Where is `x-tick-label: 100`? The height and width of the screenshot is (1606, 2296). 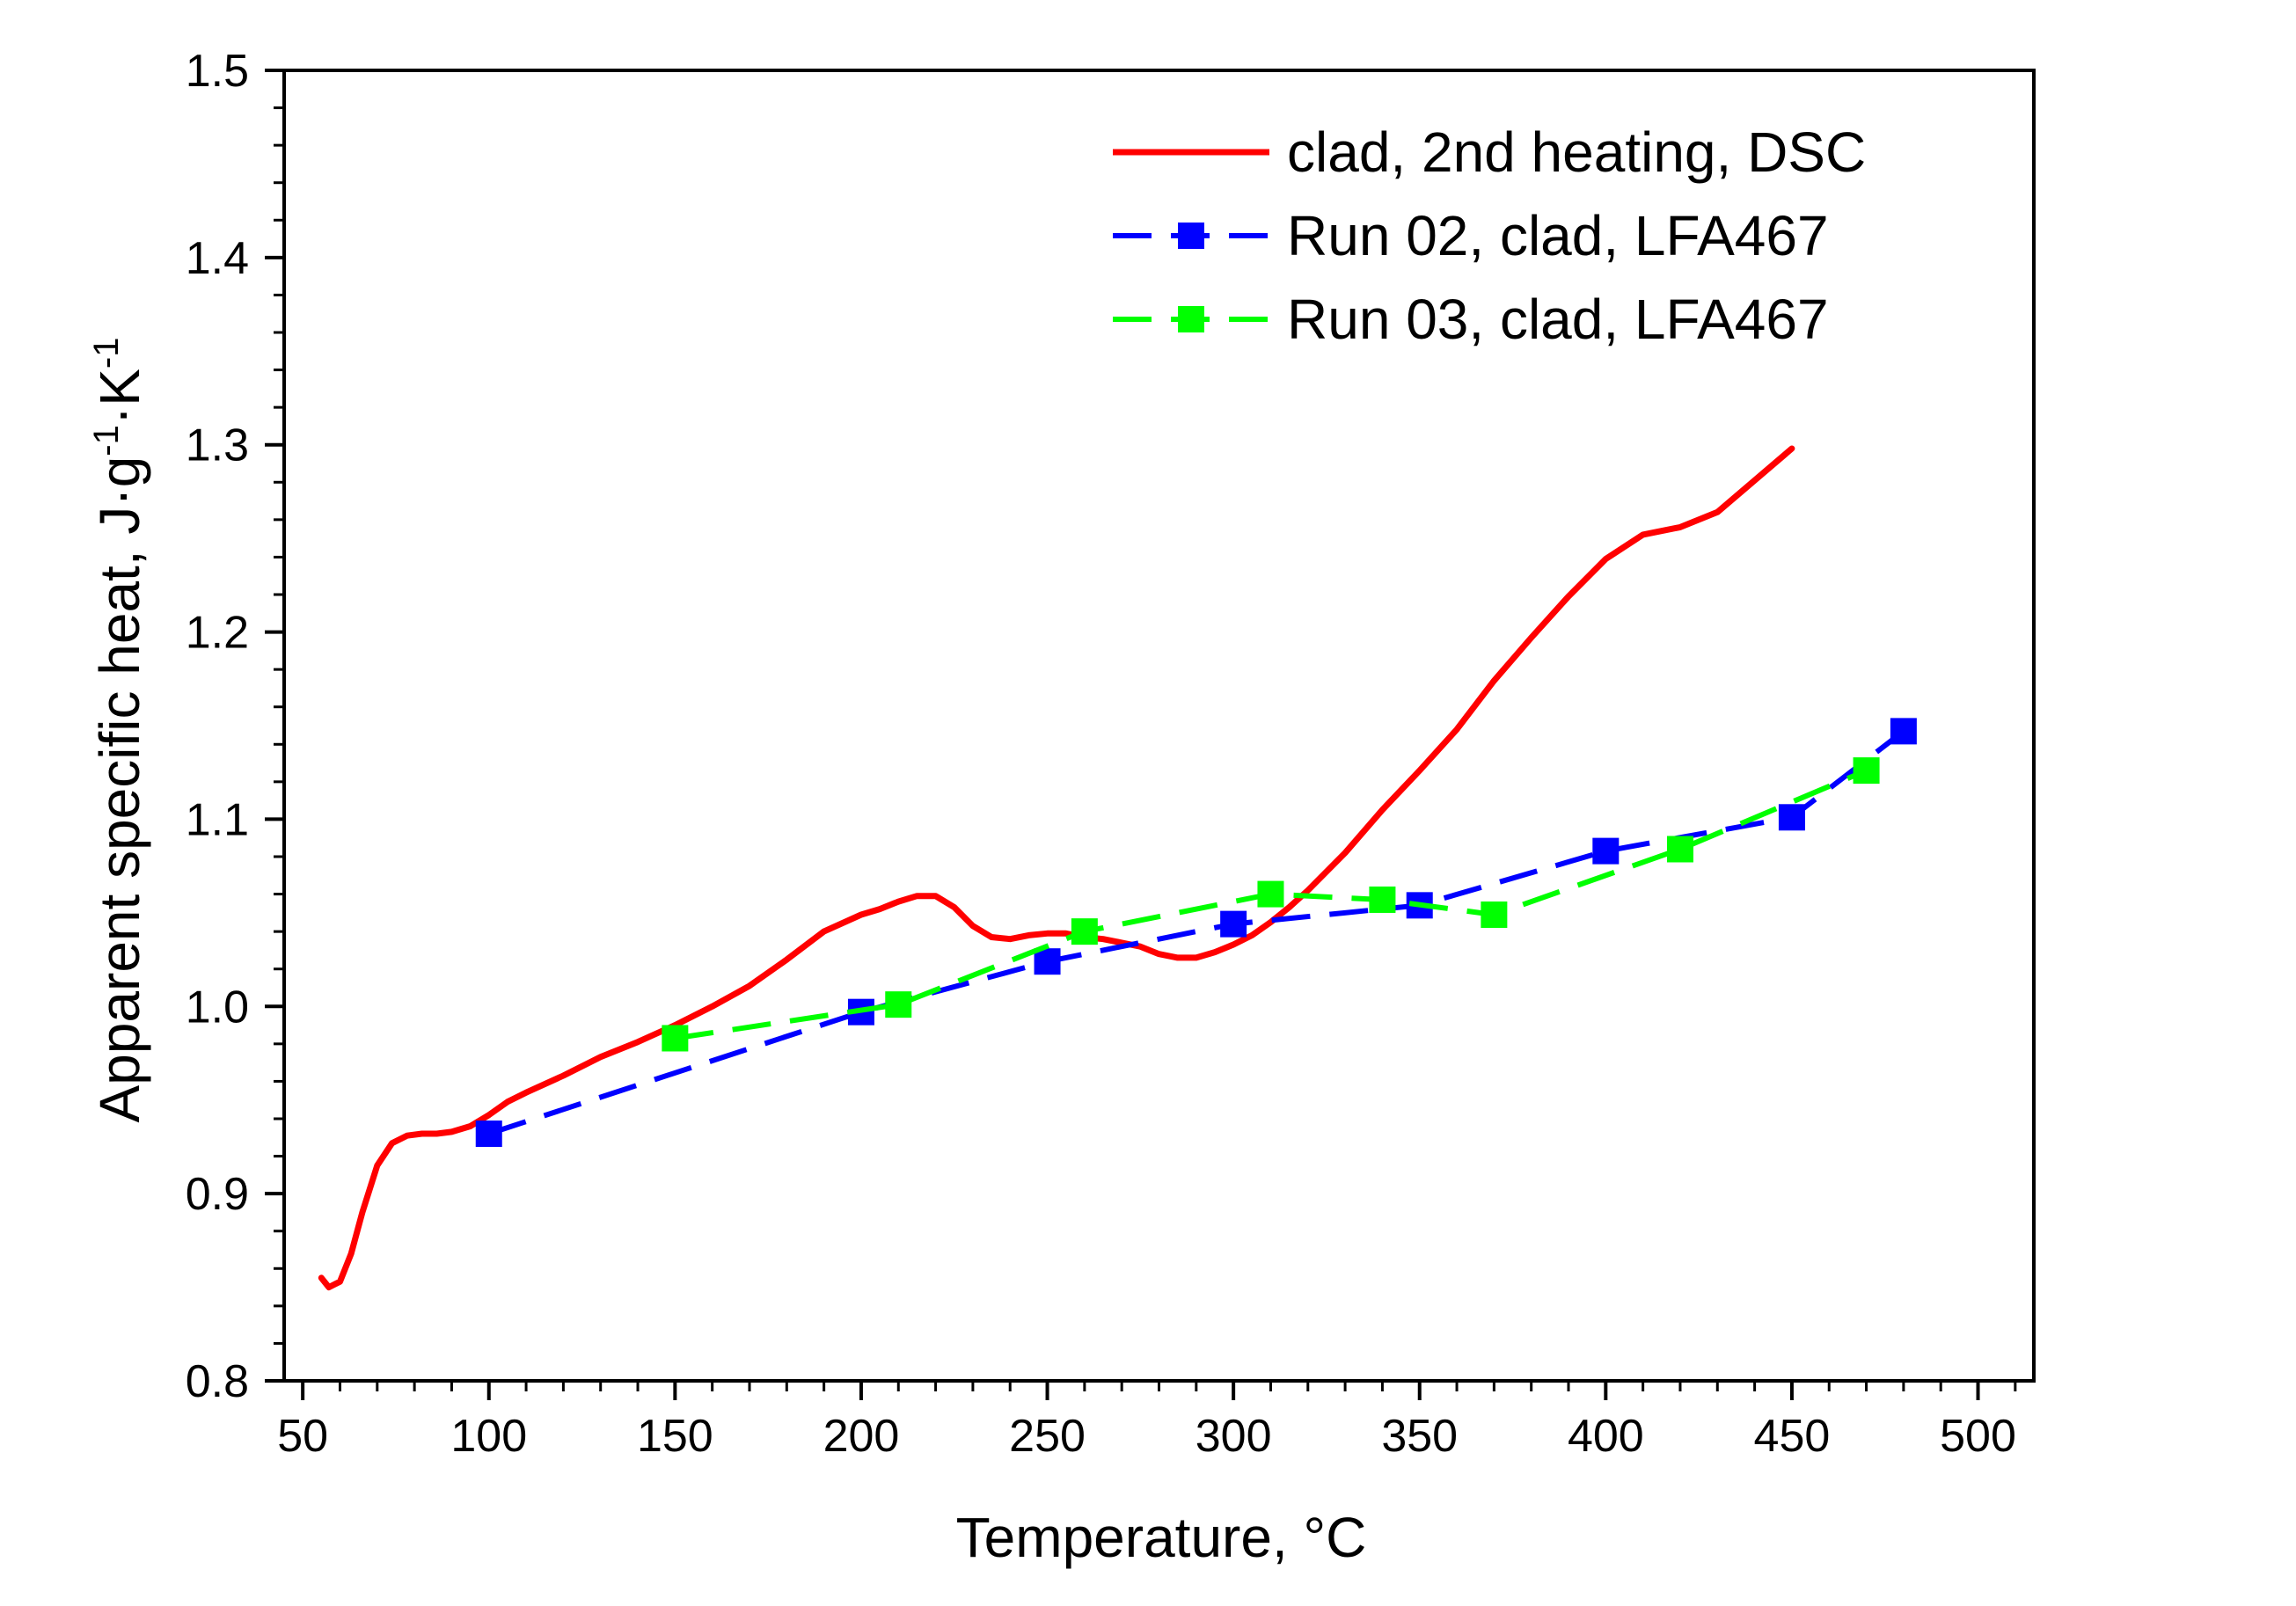 x-tick-label: 100 is located at coordinates (488, 1437).